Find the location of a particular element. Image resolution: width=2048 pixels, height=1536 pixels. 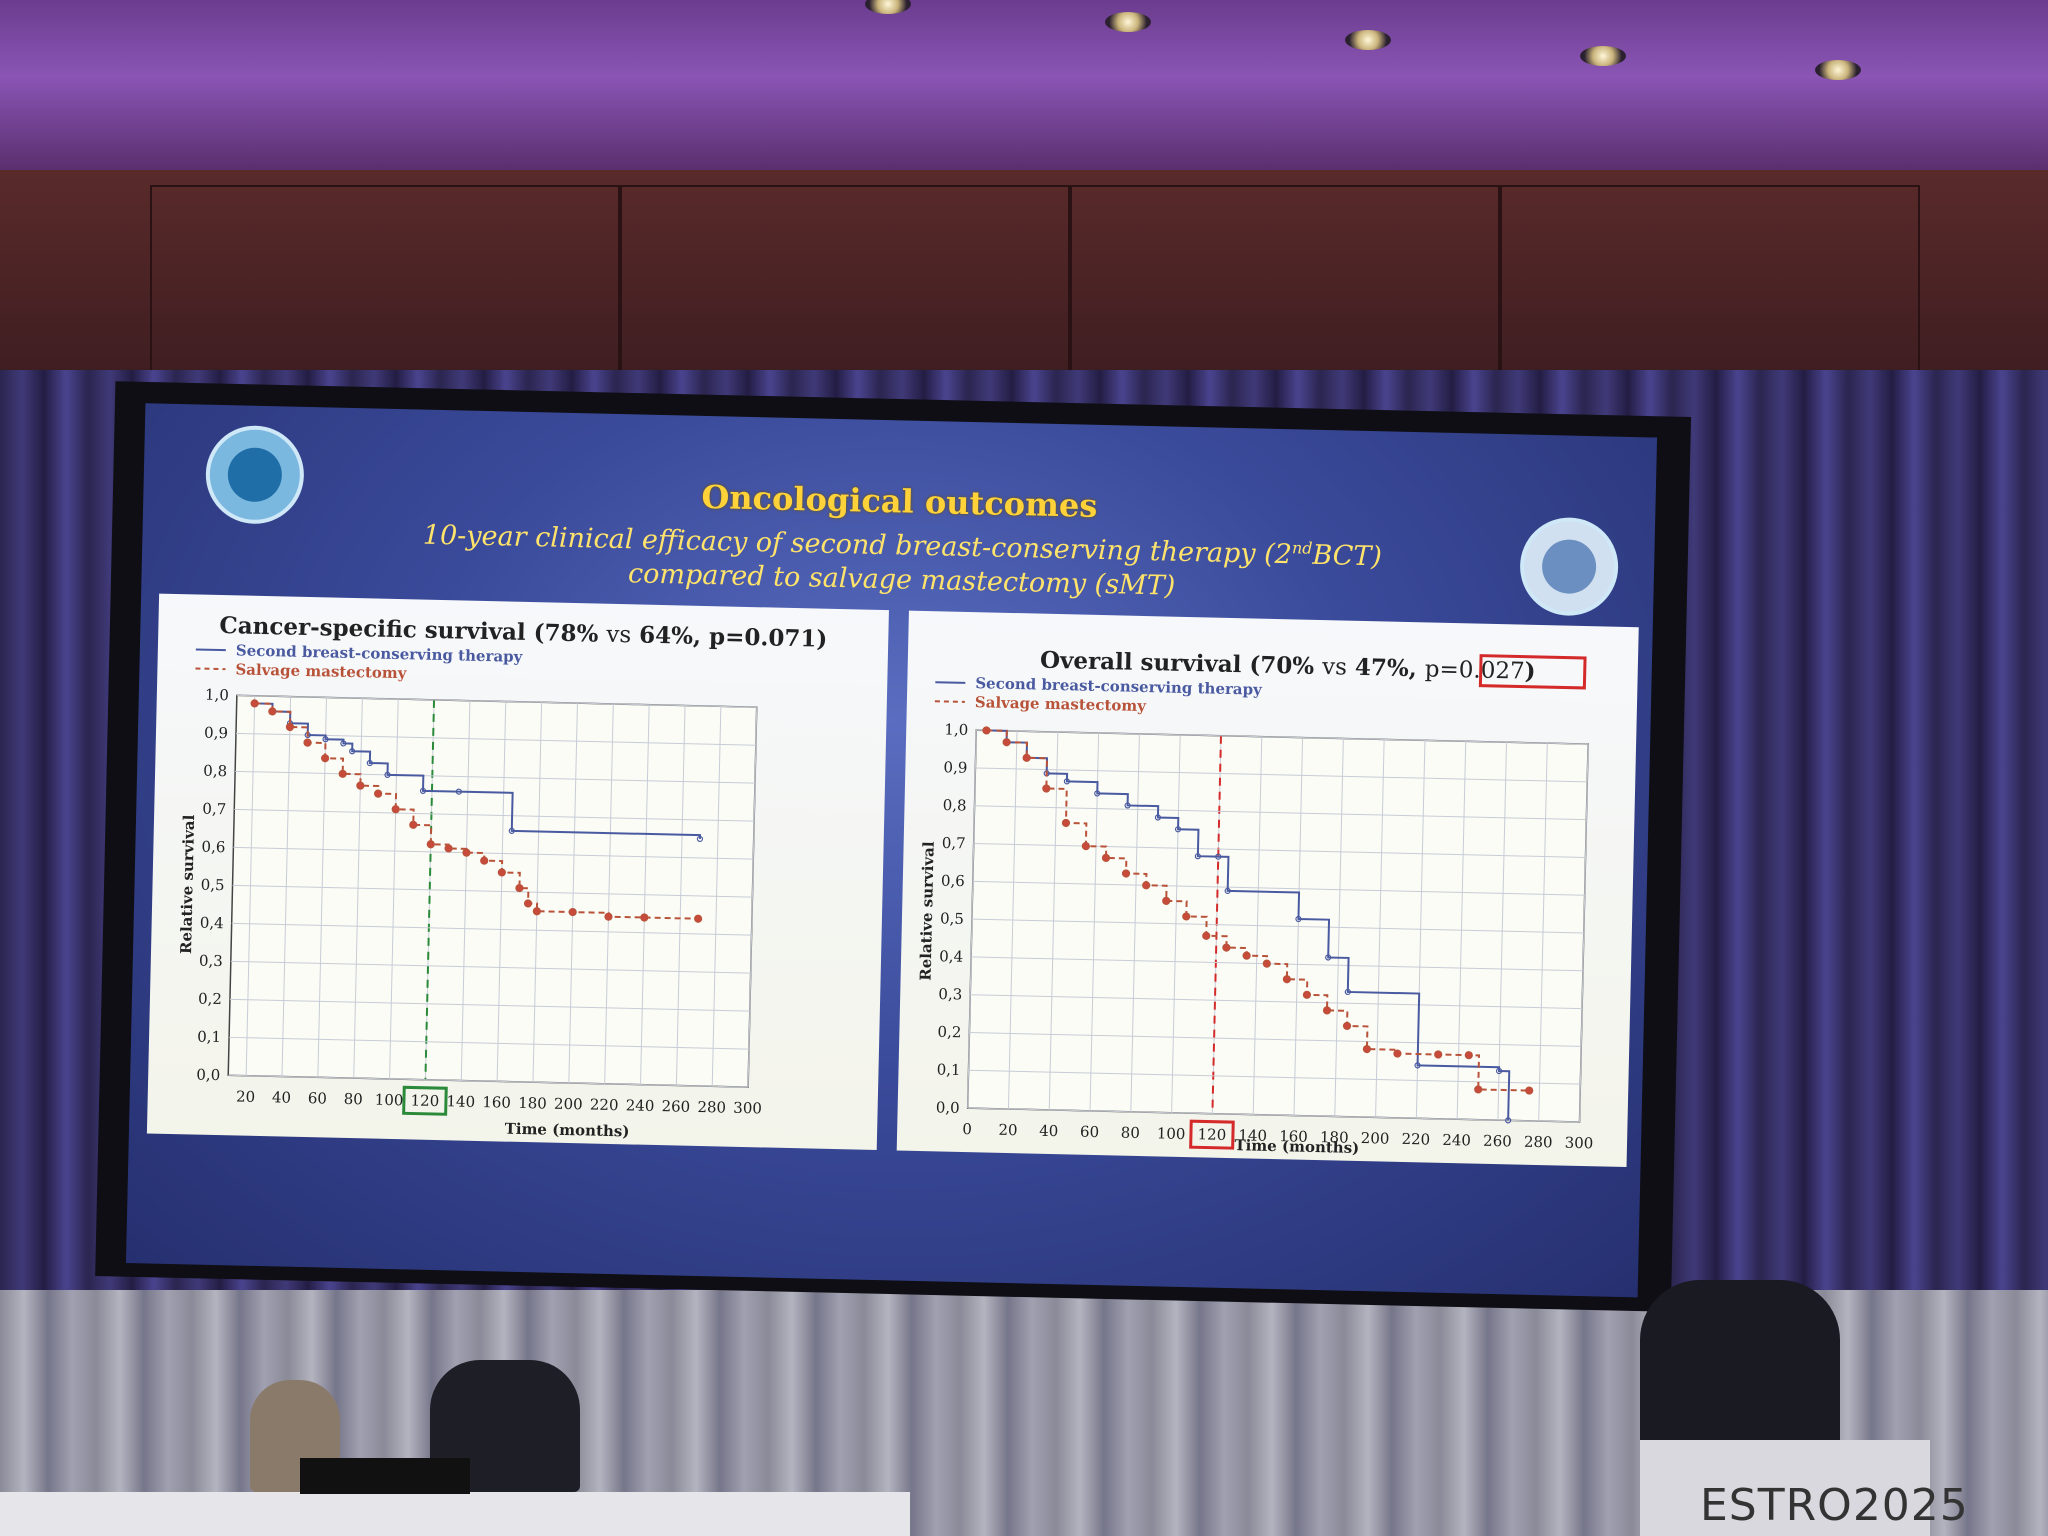

x-tick-label: 40 is located at coordinates (1048, 1131).